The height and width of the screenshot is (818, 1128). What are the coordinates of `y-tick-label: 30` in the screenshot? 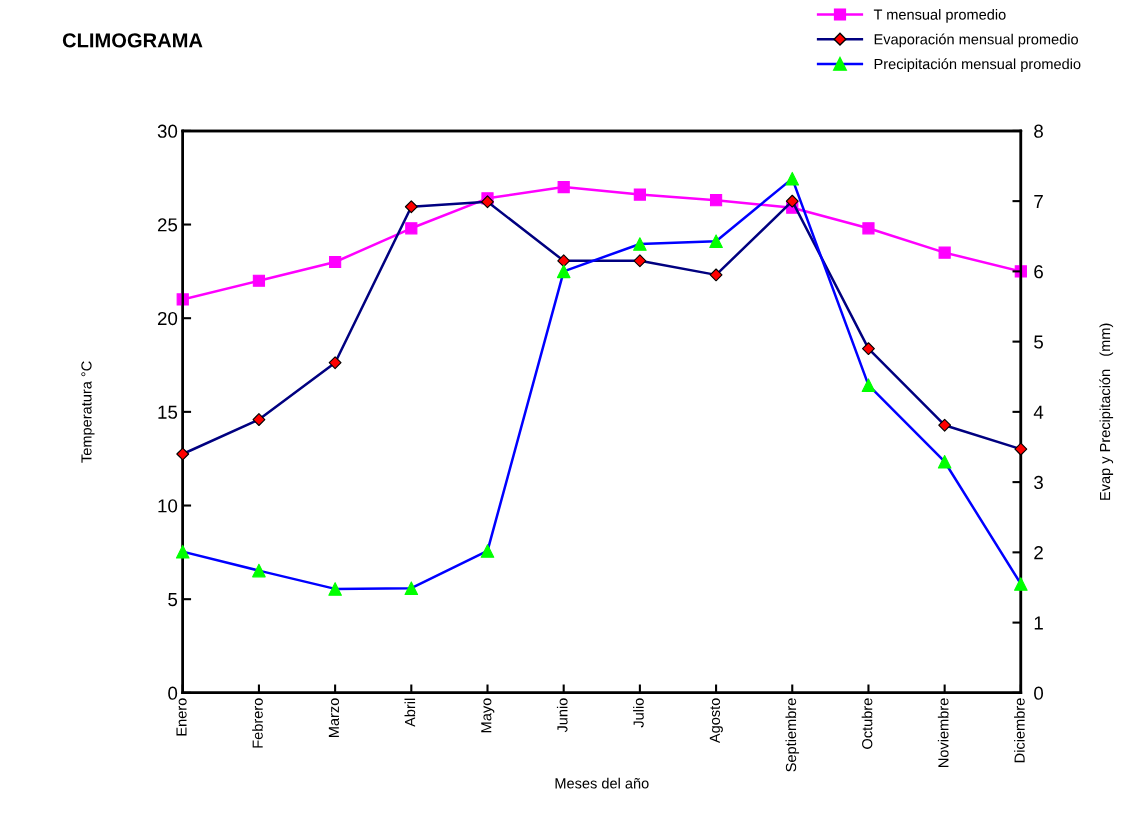 It's located at (167, 131).